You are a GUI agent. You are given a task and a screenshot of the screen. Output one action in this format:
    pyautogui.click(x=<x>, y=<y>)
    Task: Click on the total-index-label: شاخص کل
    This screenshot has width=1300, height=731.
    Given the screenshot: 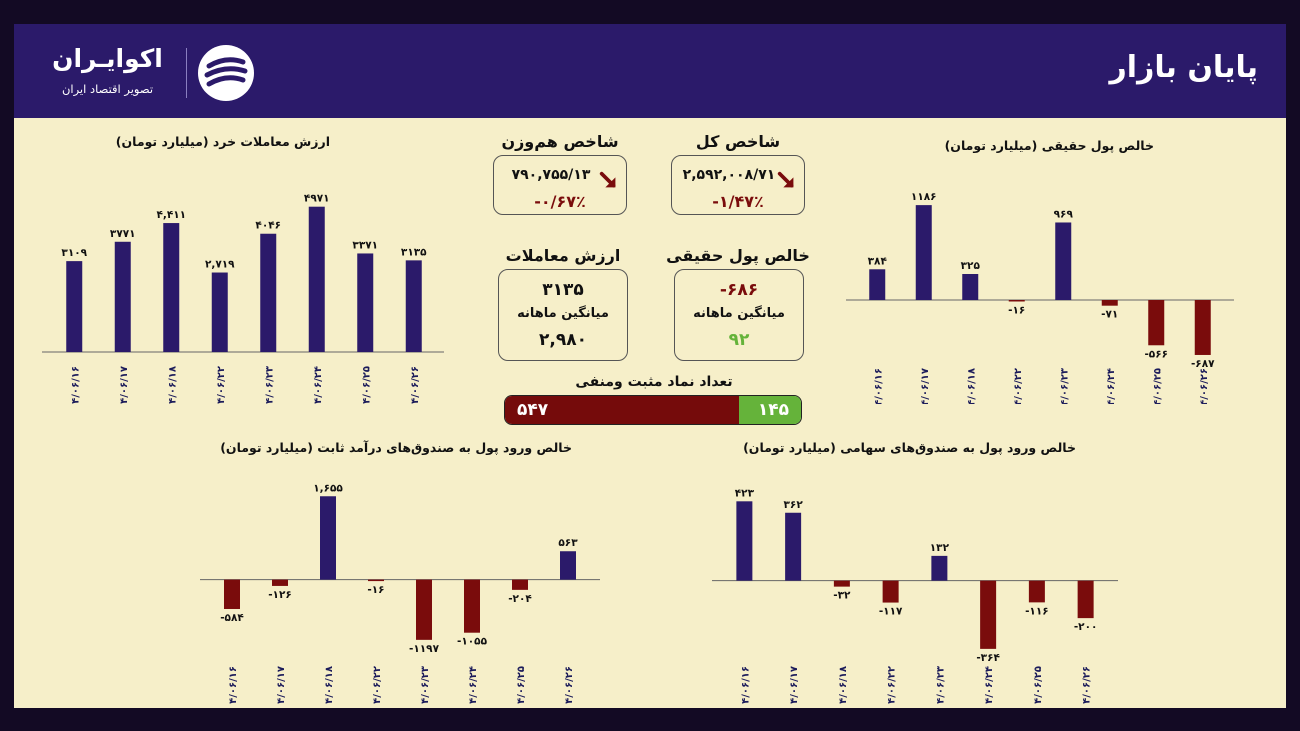 What is the action you would take?
    pyautogui.click(x=738, y=141)
    